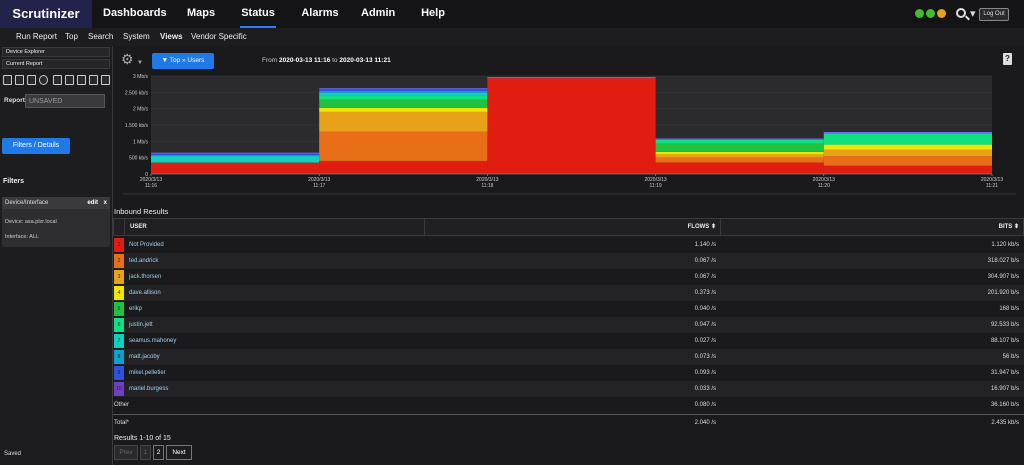  I want to click on row-bits: 304.907 b/s, so click(1003, 277).